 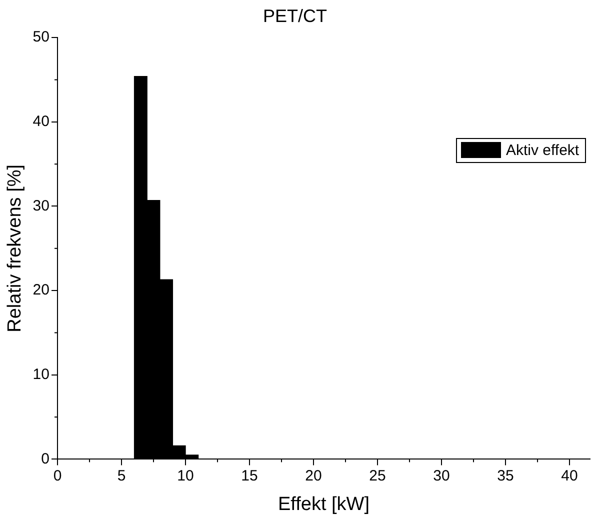 I want to click on y-tick-label: 0, so click(x=45, y=459).